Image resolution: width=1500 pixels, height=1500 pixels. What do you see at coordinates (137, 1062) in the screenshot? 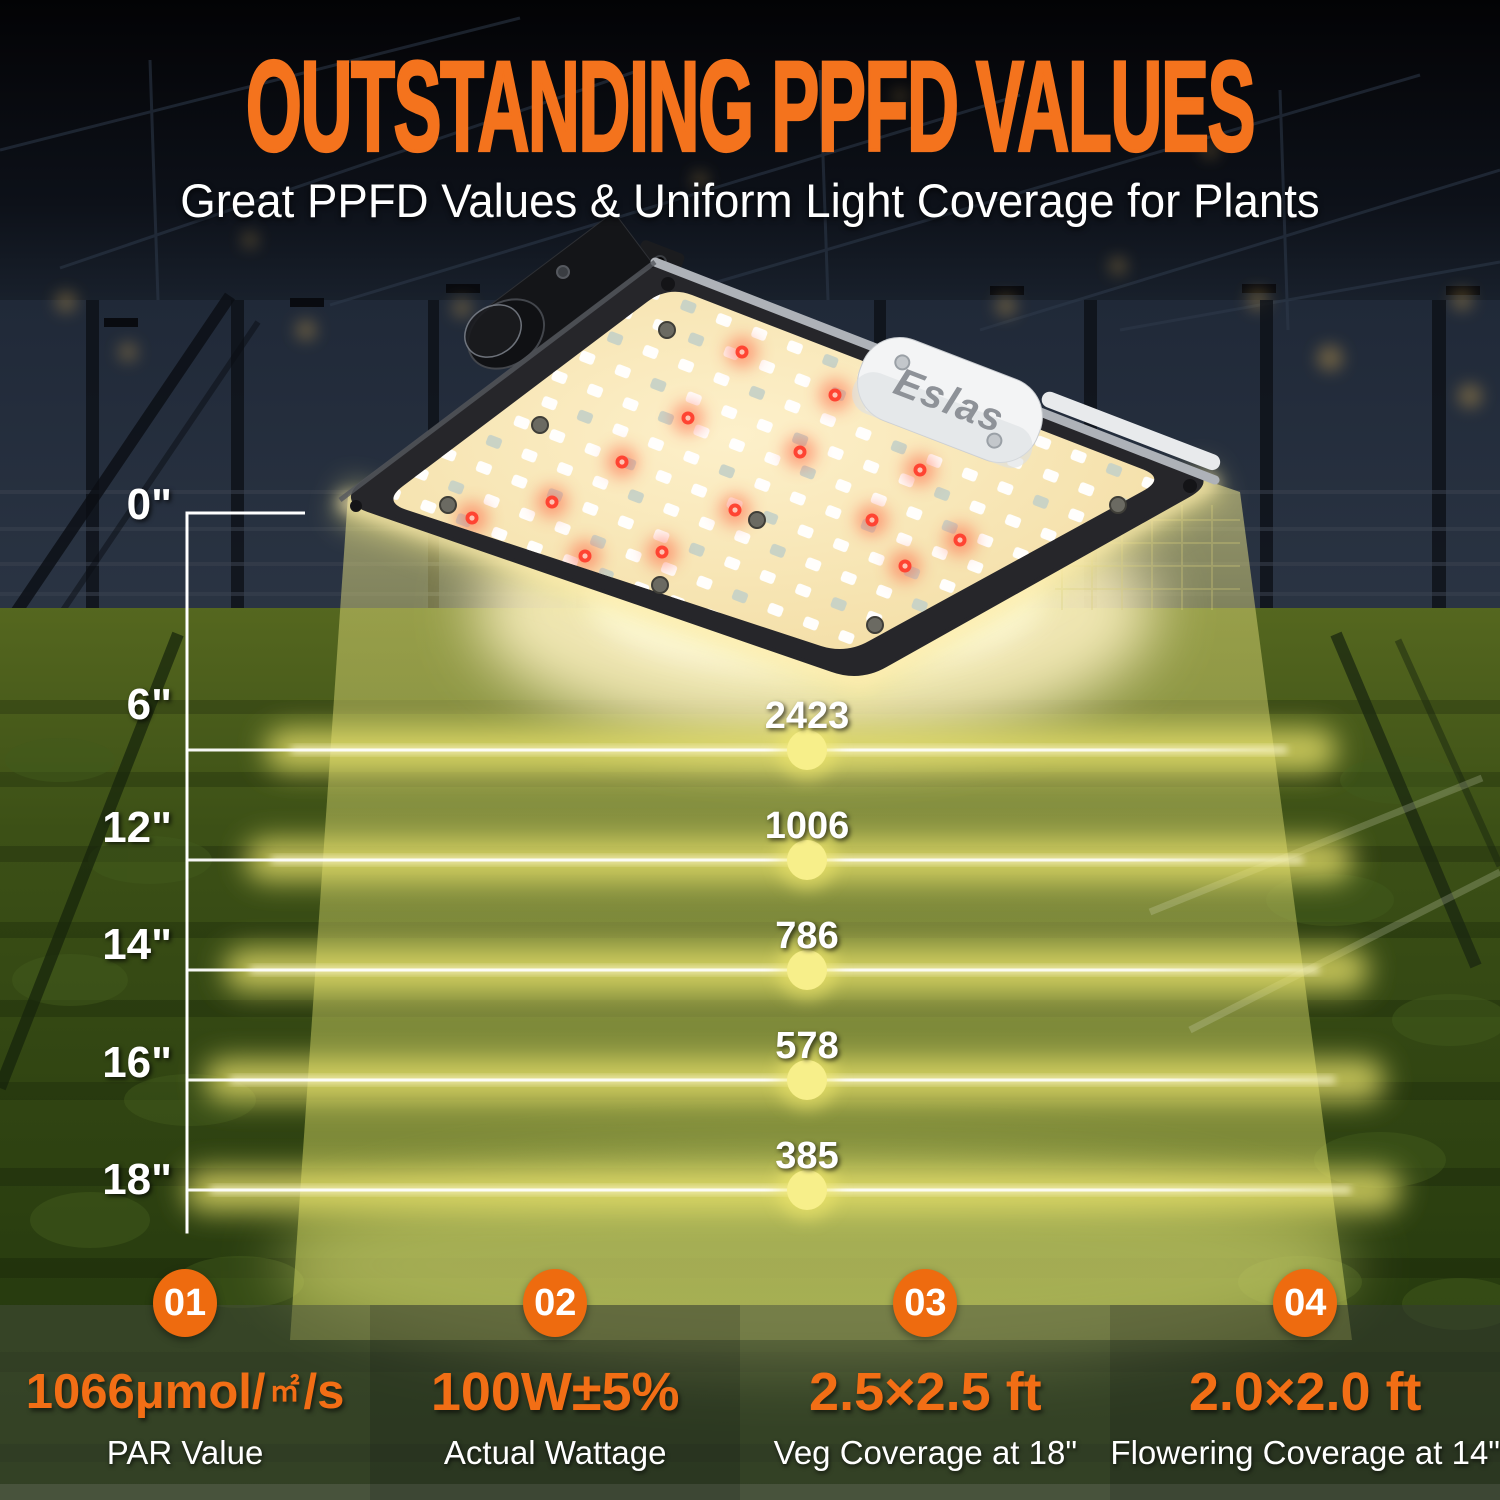
I see `distance-label-16in: 16"` at bounding box center [137, 1062].